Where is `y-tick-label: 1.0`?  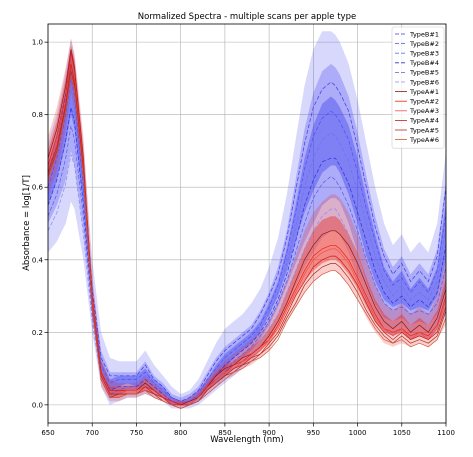
y-tick-label: 1.0 is located at coordinates (37, 43).